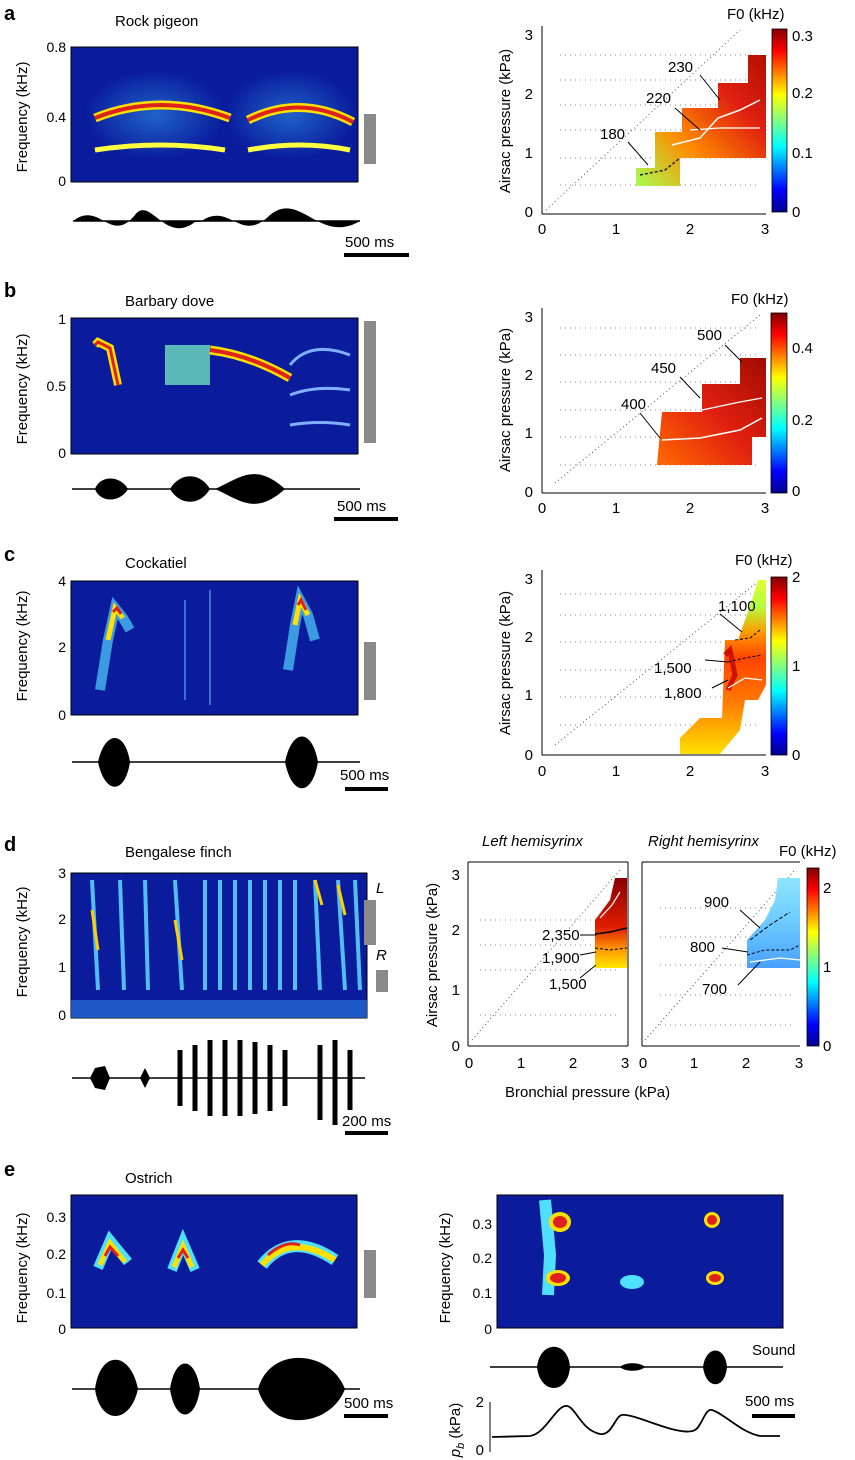  Describe the element at coordinates (455, 1423) in the screenshot. I see `pressure-ylabel-unit: (kPa)` at that location.